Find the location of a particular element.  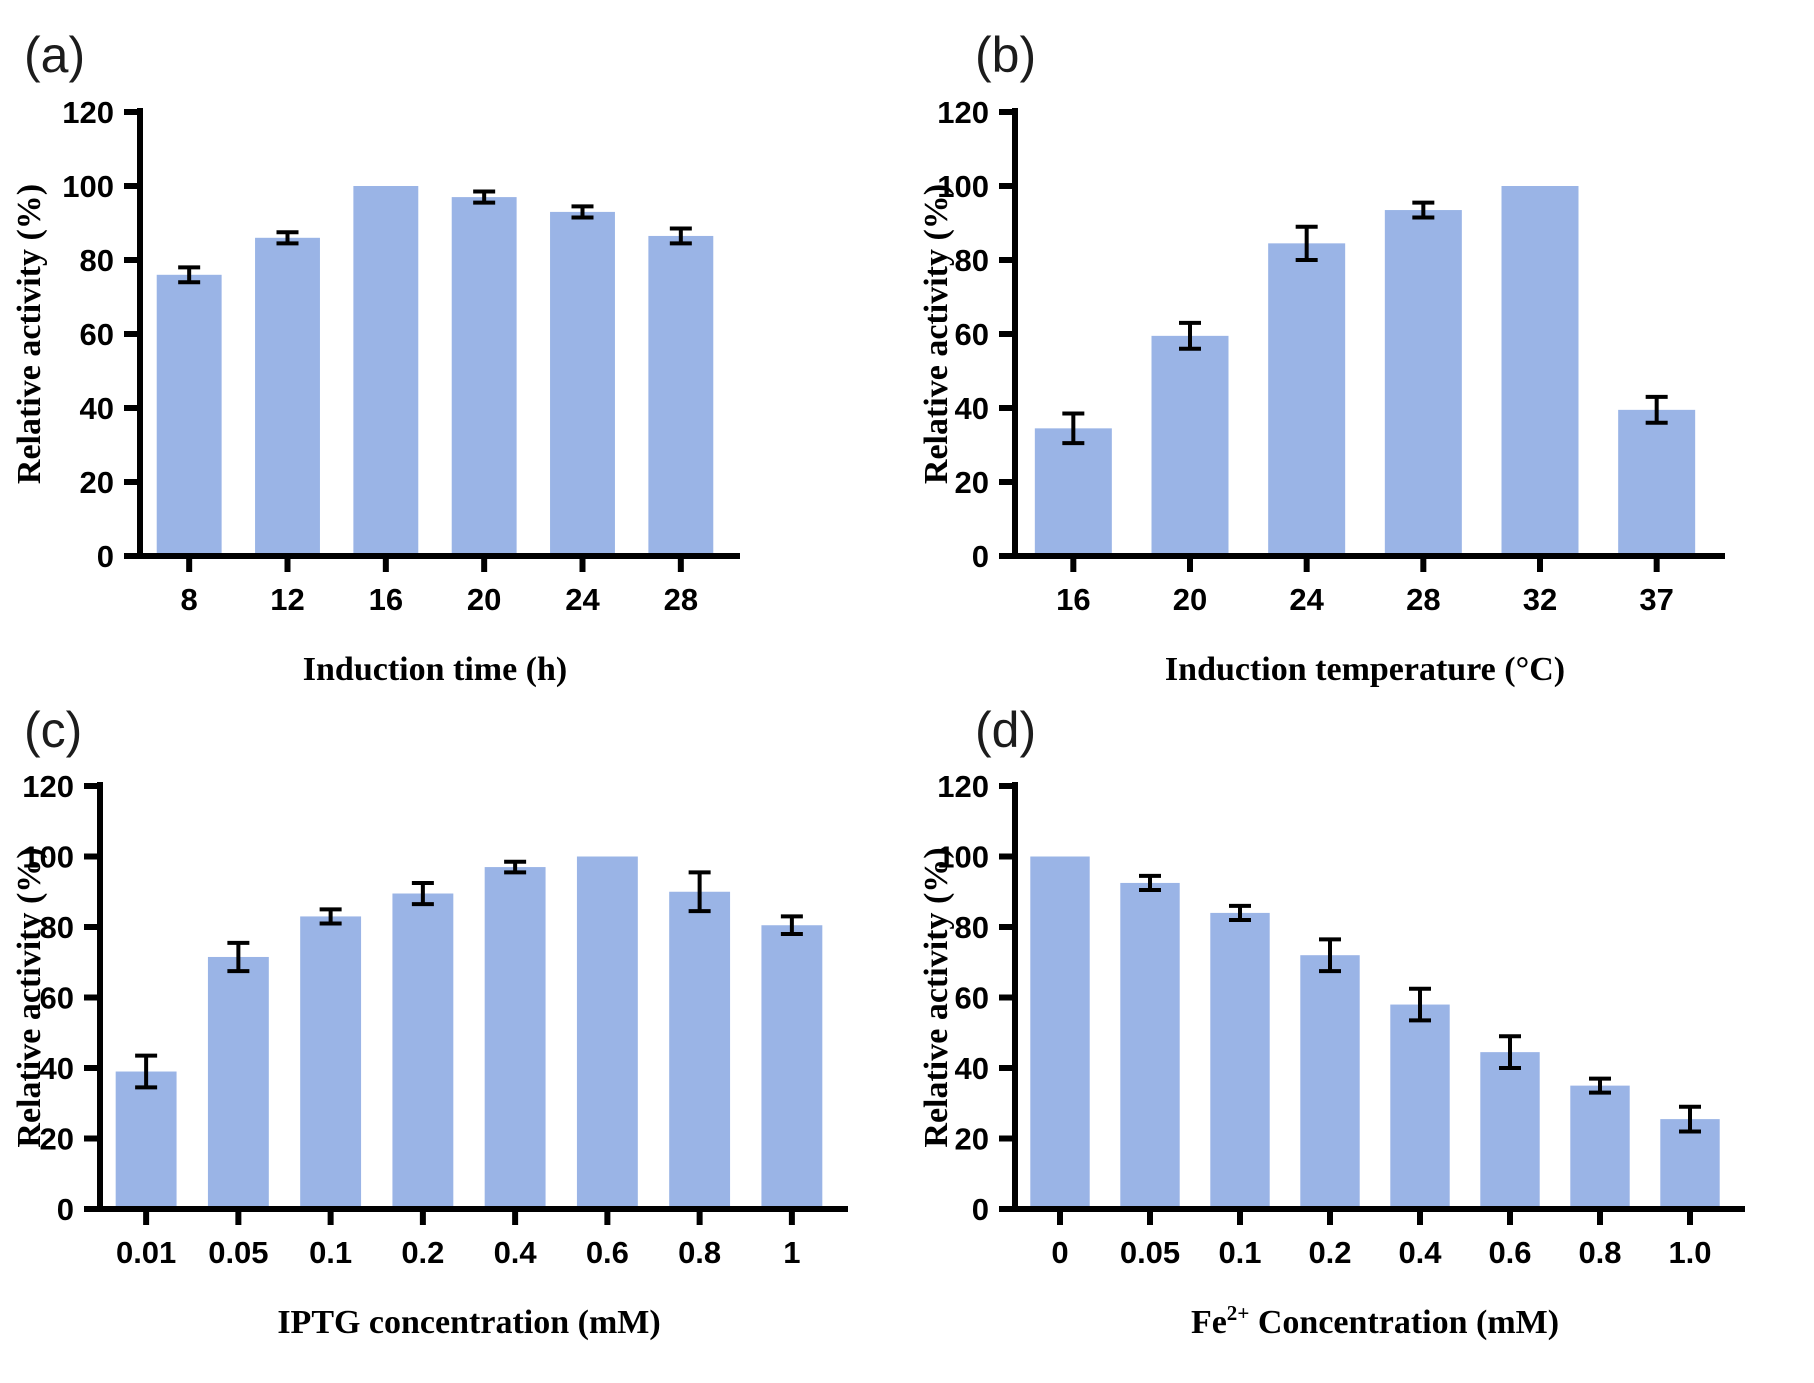

x-tick-label: 16 is located at coordinates (1073, 599).